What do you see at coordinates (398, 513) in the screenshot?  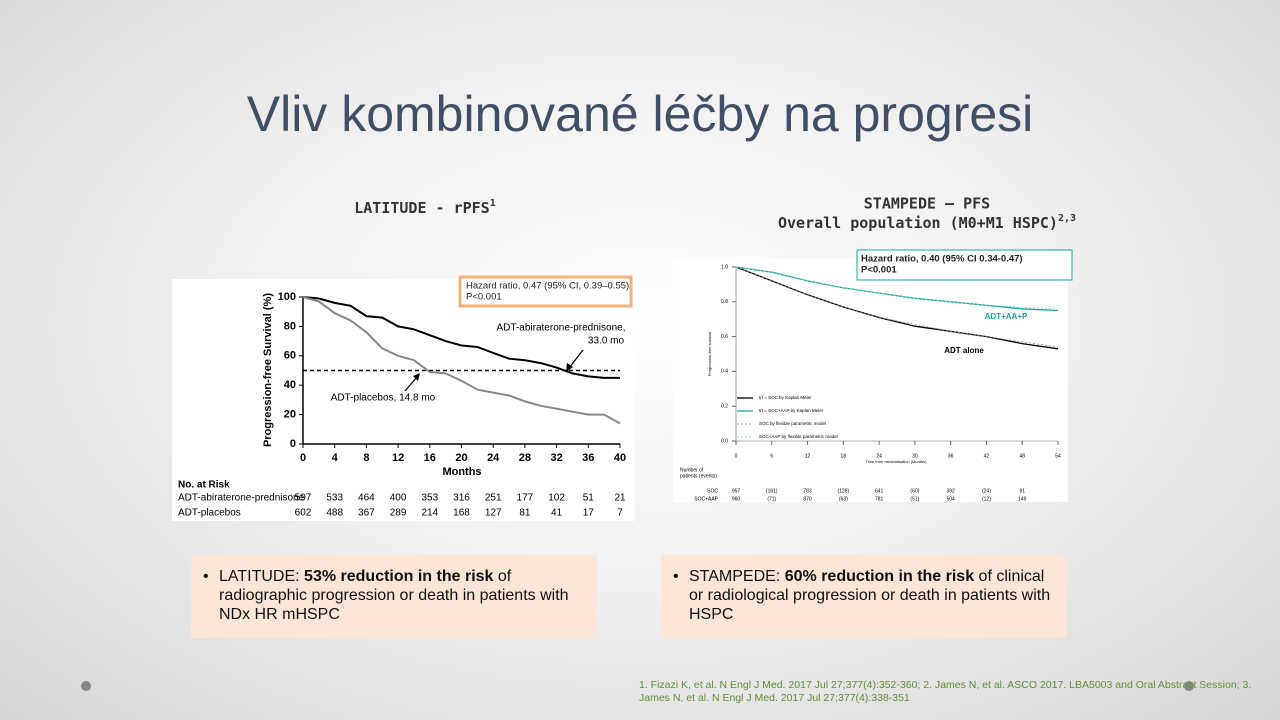 I see `risk-count: 289` at bounding box center [398, 513].